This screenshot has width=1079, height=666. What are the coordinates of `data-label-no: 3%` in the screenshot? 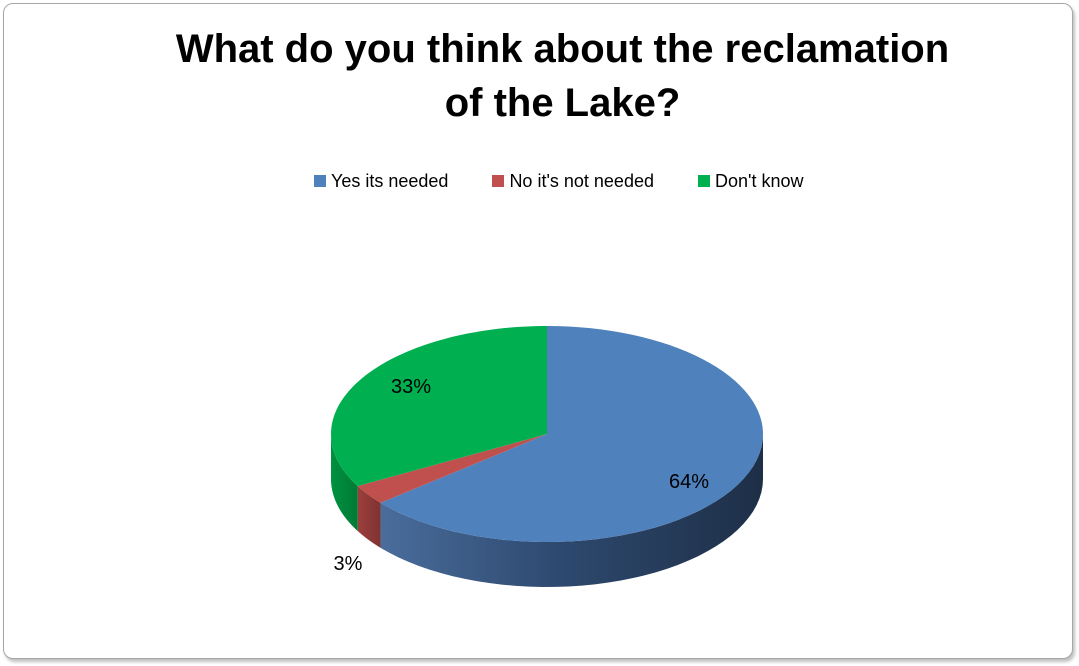 It's located at (348, 564).